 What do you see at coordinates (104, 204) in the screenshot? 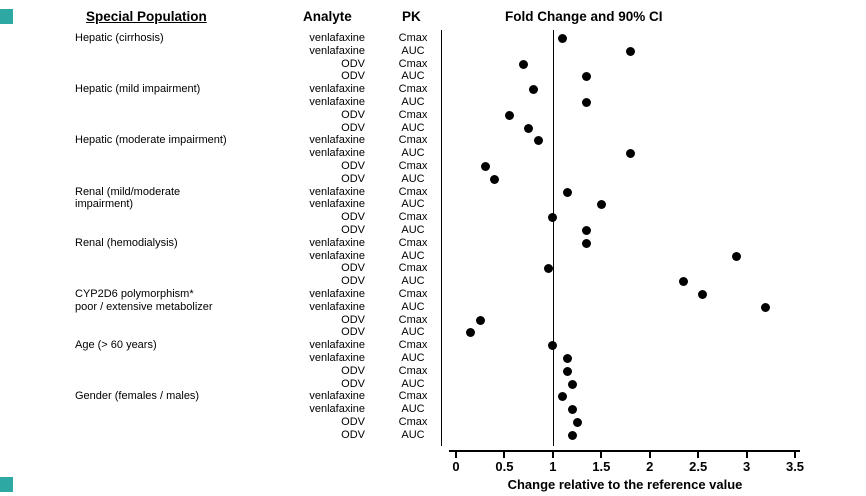
I see `population-label: impairment)` at bounding box center [104, 204].